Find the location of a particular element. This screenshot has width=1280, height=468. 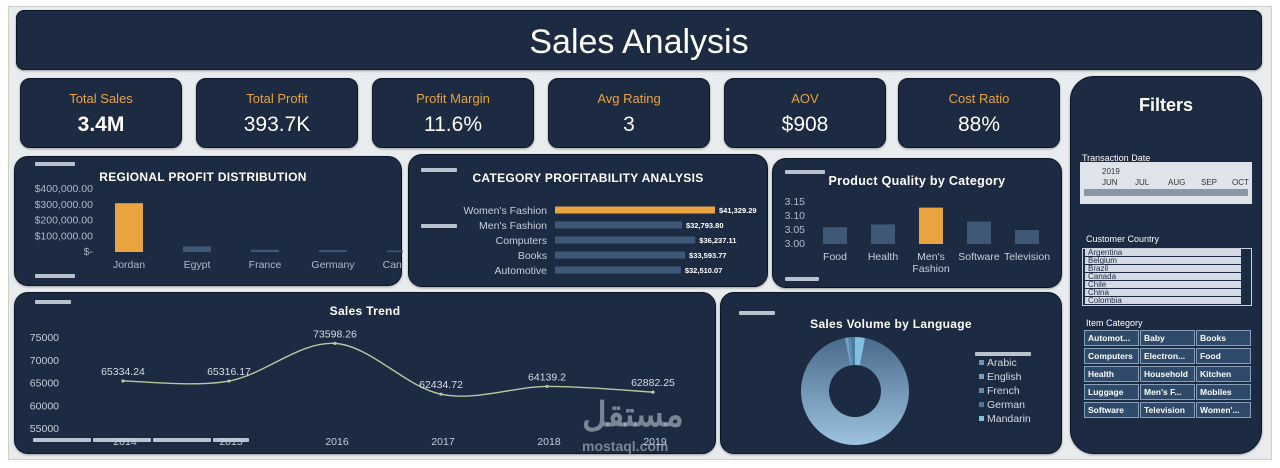

data-label: $32,793.80 is located at coordinates (705, 225).